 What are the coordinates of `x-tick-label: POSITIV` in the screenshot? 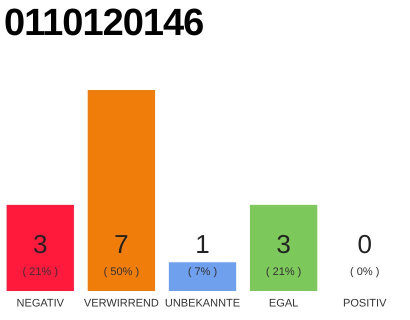 It's located at (365, 304).